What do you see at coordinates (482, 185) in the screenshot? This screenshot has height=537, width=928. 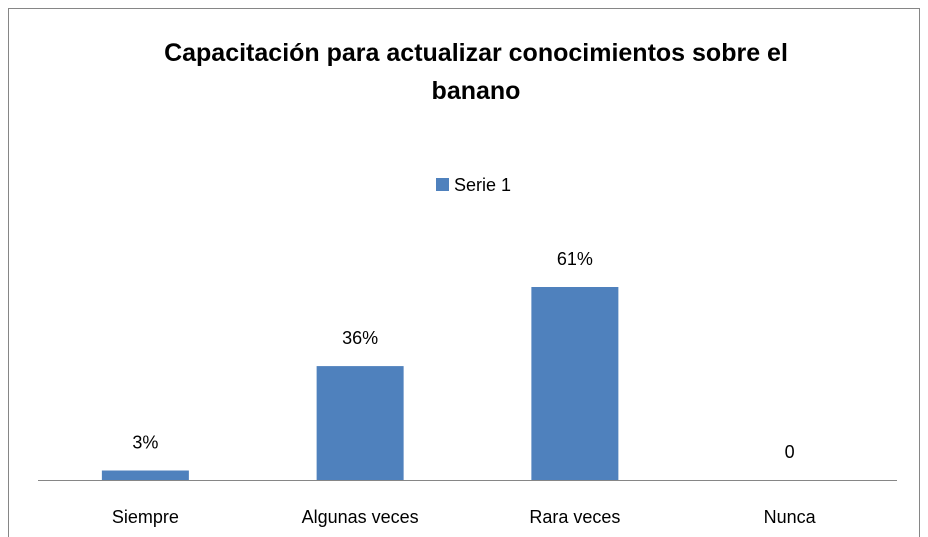 I see `legend-label: Serie 1` at bounding box center [482, 185].